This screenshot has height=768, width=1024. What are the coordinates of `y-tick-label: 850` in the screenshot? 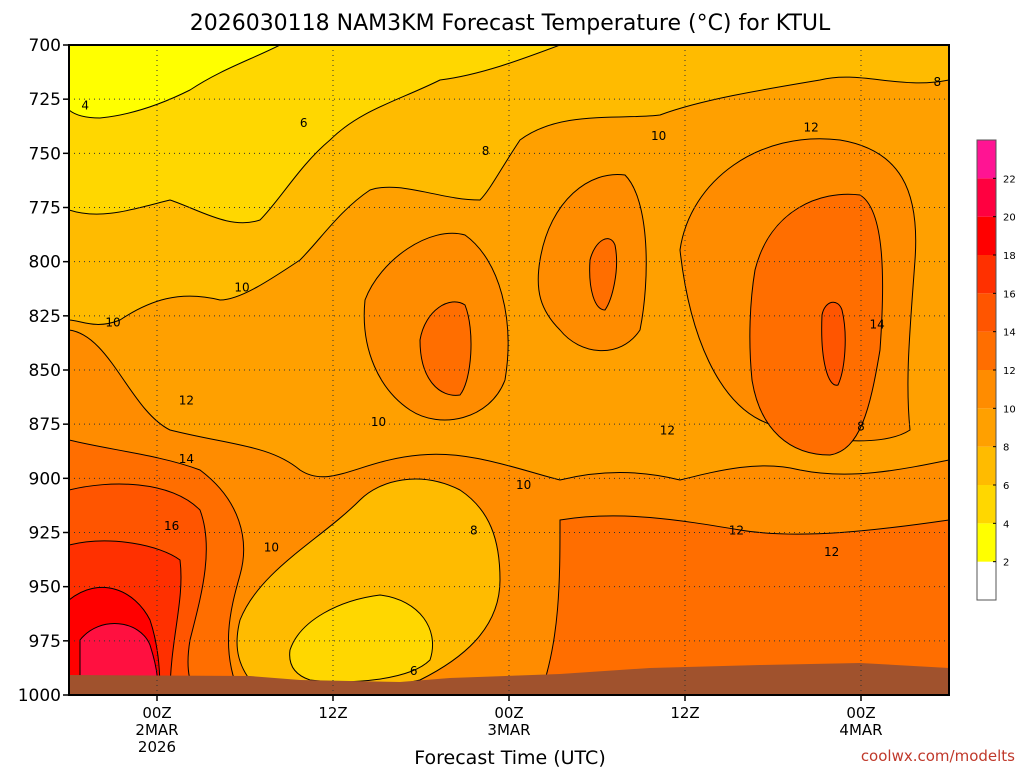 It's located at (45, 371).